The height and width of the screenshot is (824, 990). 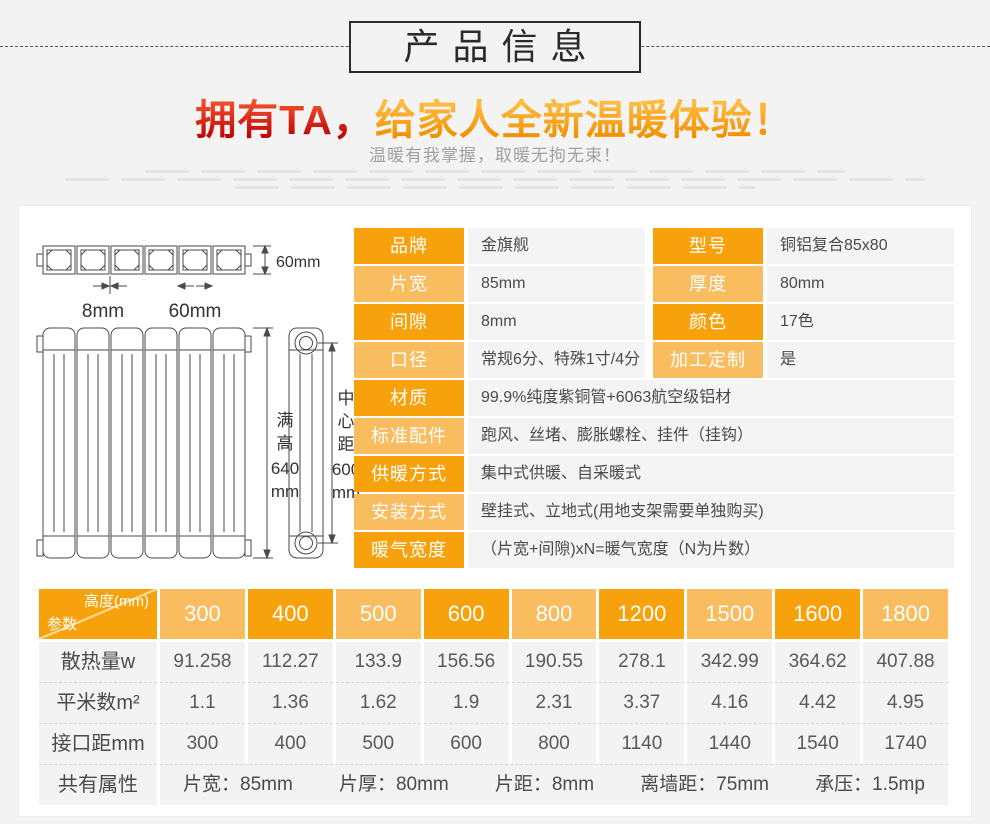 What do you see at coordinates (466, 662) in the screenshot?
I see `table-cell: 156.56` at bounding box center [466, 662].